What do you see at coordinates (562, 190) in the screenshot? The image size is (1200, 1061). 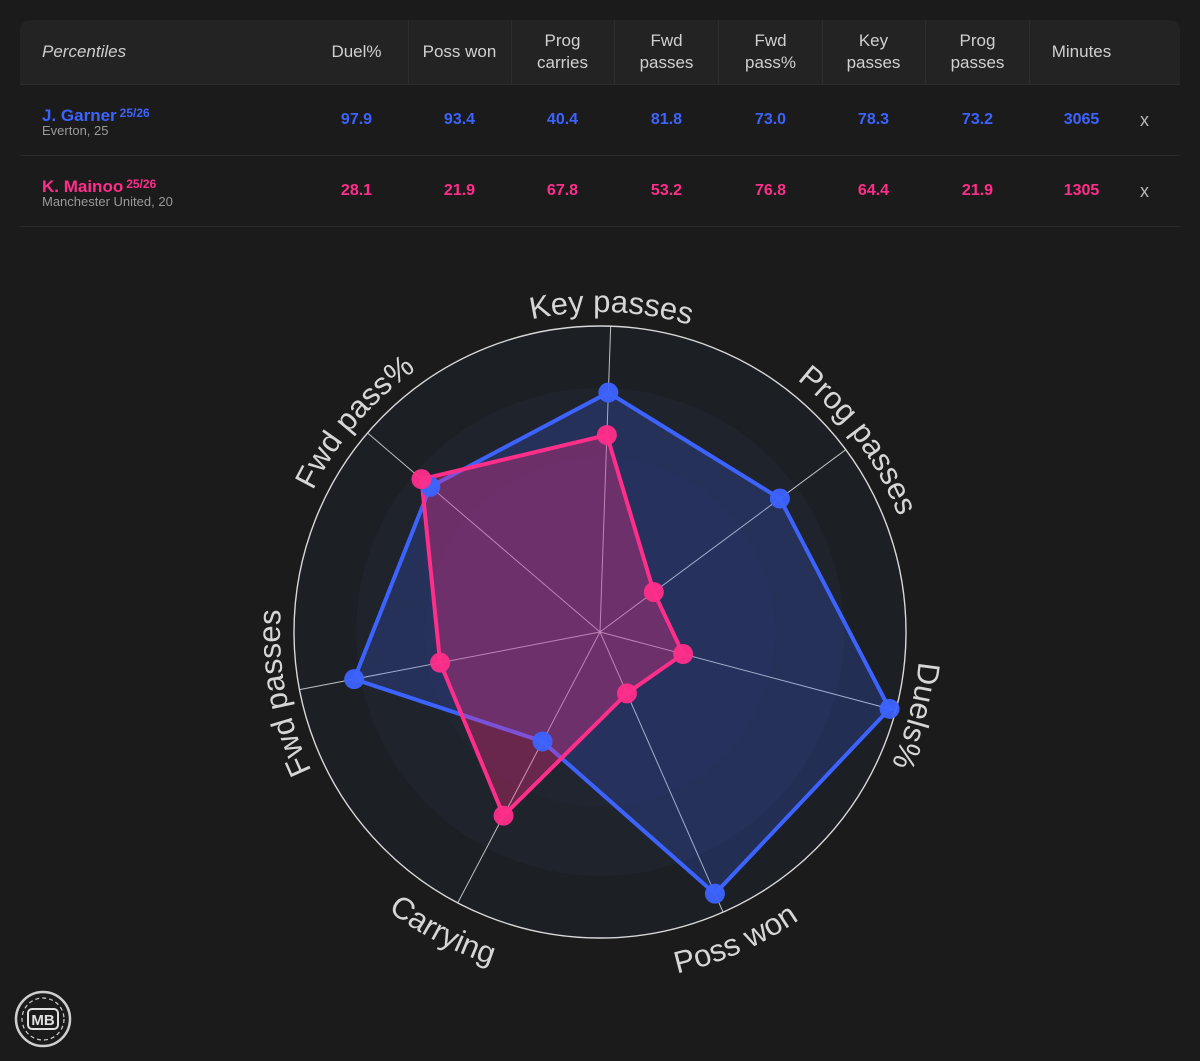 I see `stat-value: 67.8` at bounding box center [562, 190].